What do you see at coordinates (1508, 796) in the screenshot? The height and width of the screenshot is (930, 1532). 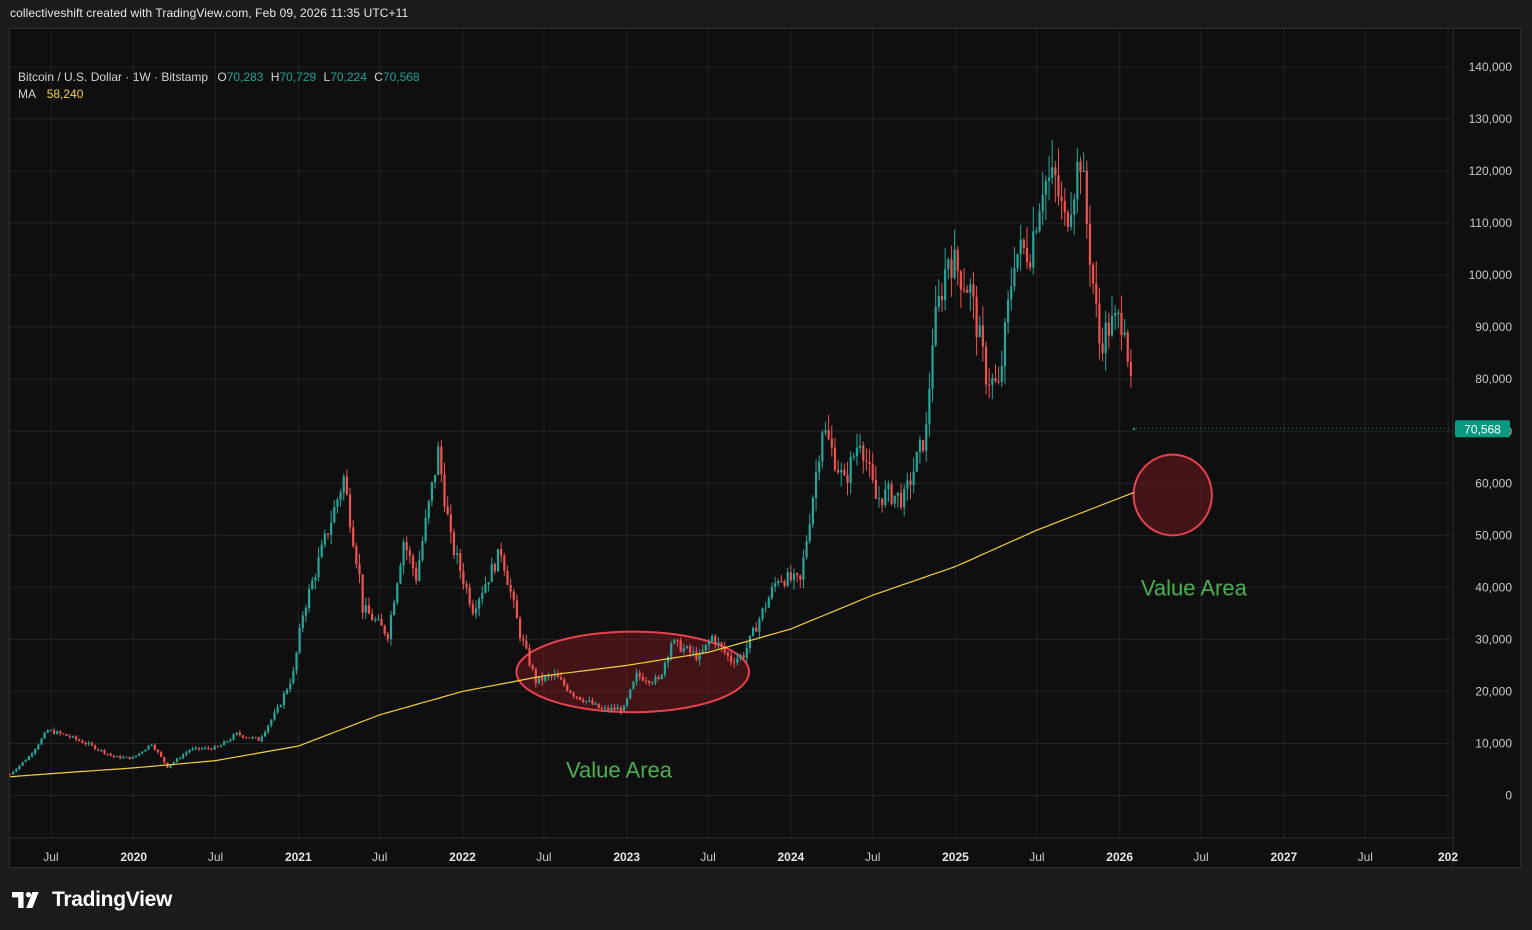 I see `price-tick-label: 0` at bounding box center [1508, 796].